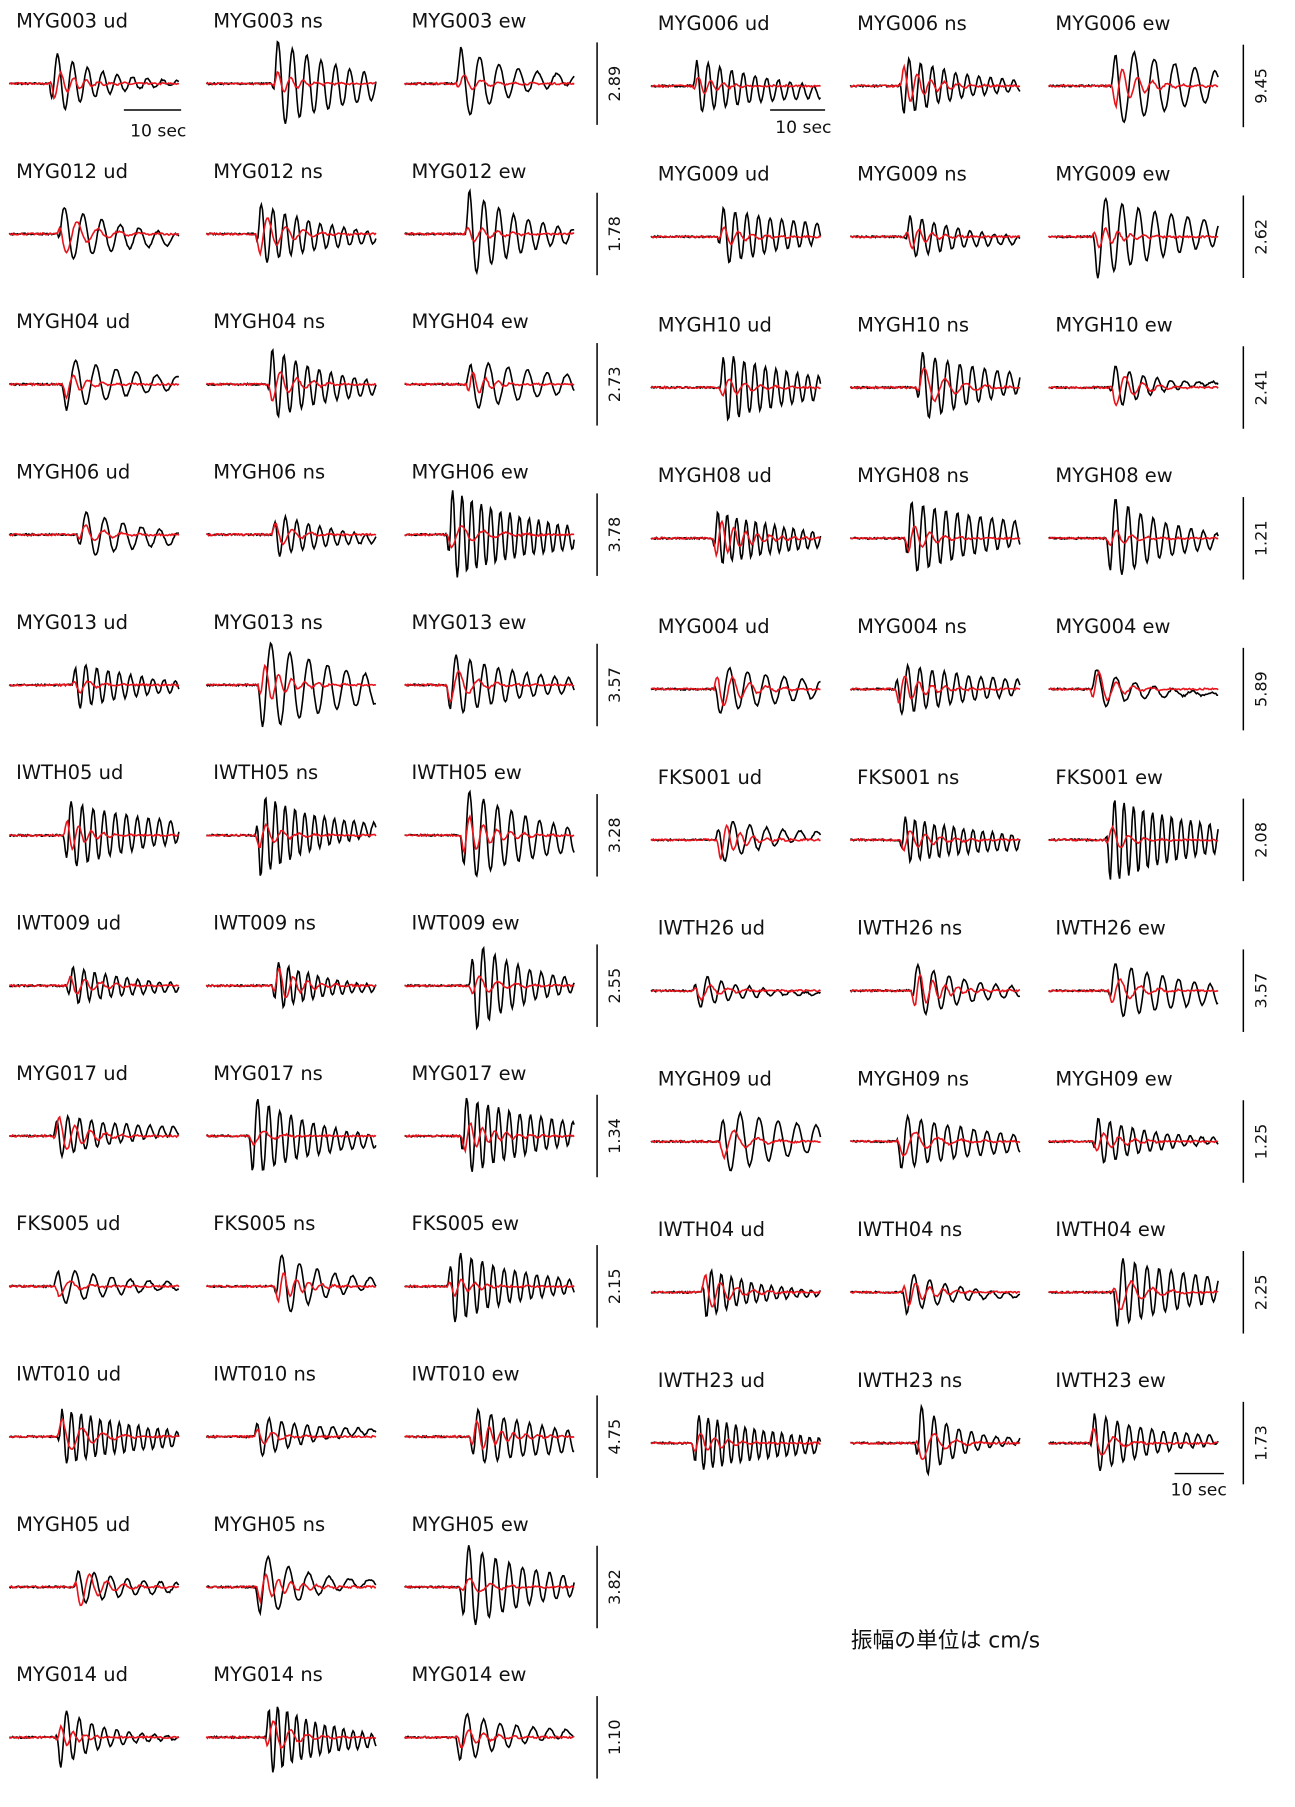 This screenshot has width=1295, height=1807. Describe the element at coordinates (1260, 1443) in the screenshot. I see `amplitude-label: 1.73` at that location.